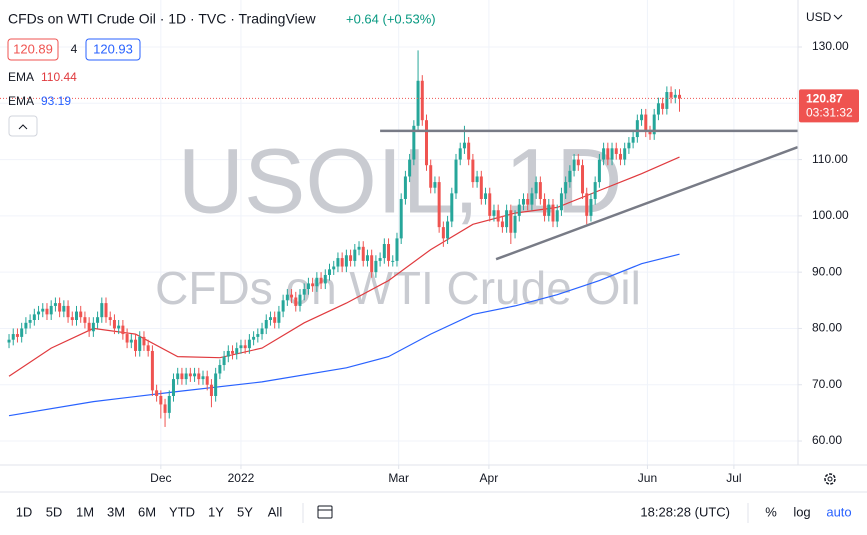  I want to click on collapse-icon, so click(23, 127).